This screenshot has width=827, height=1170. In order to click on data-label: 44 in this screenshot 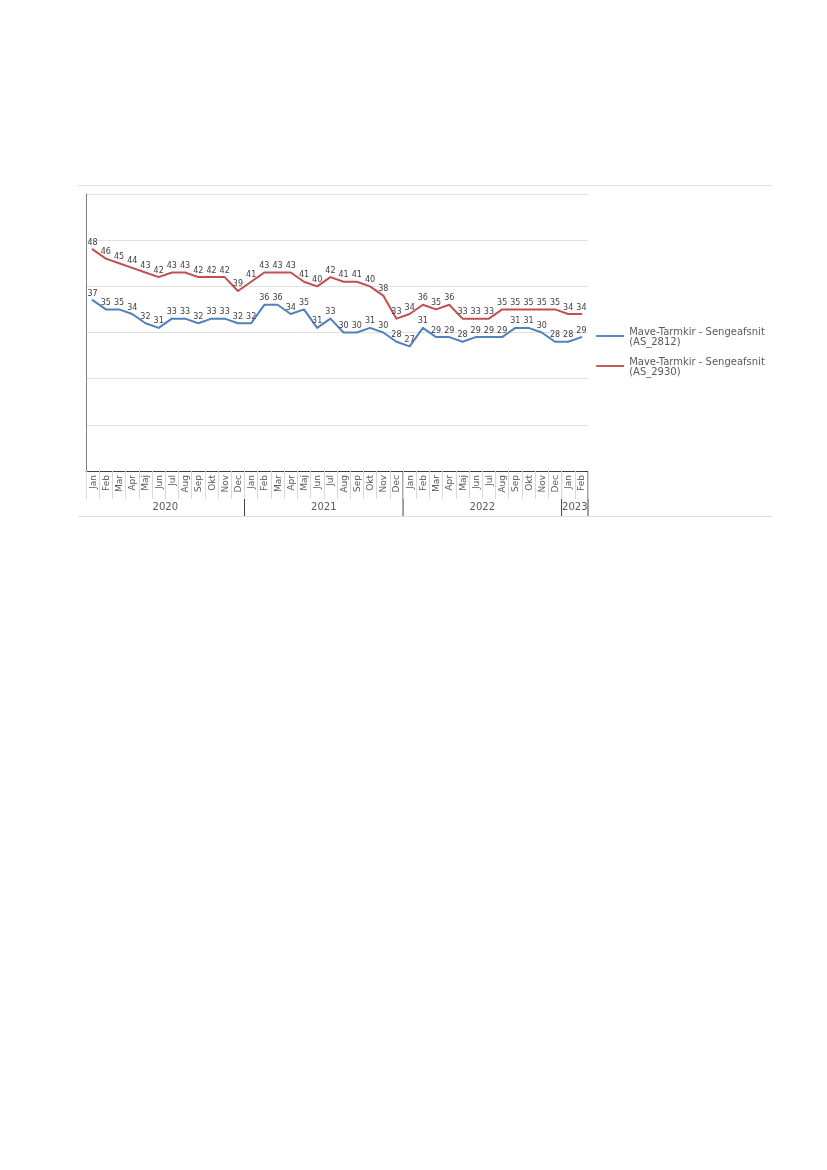, I will do `click(132, 261)`.